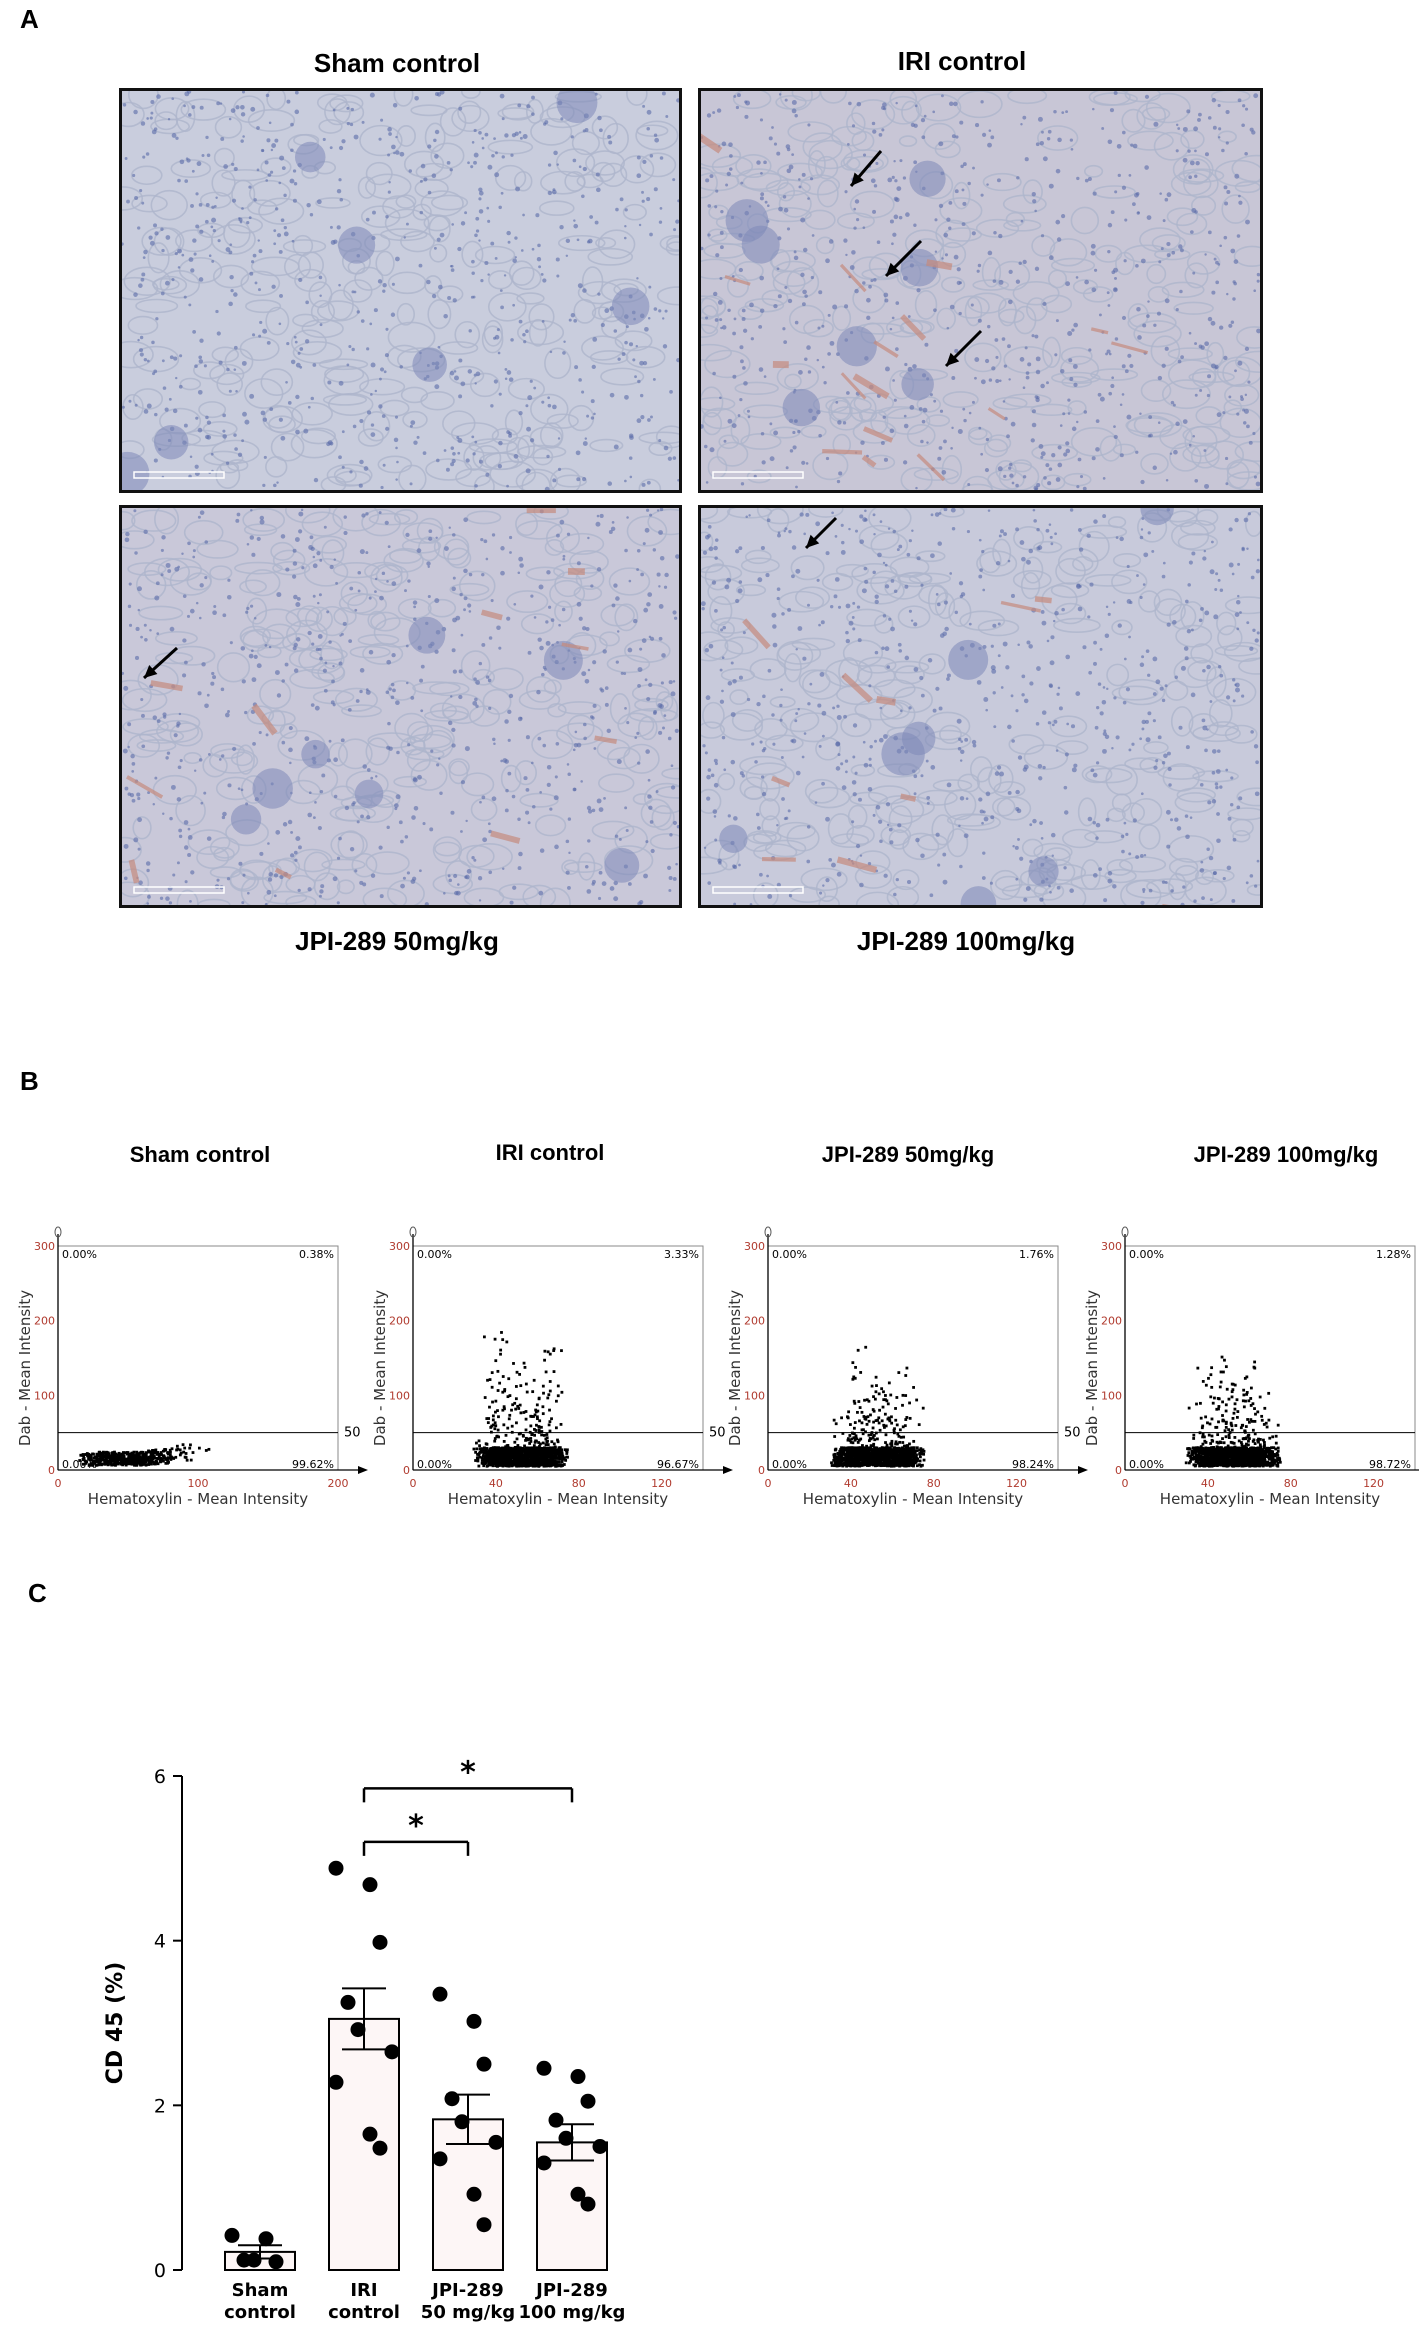 Image resolution: width=1419 pixels, height=2343 pixels. I want to click on brown-stain, so click(781, 781).